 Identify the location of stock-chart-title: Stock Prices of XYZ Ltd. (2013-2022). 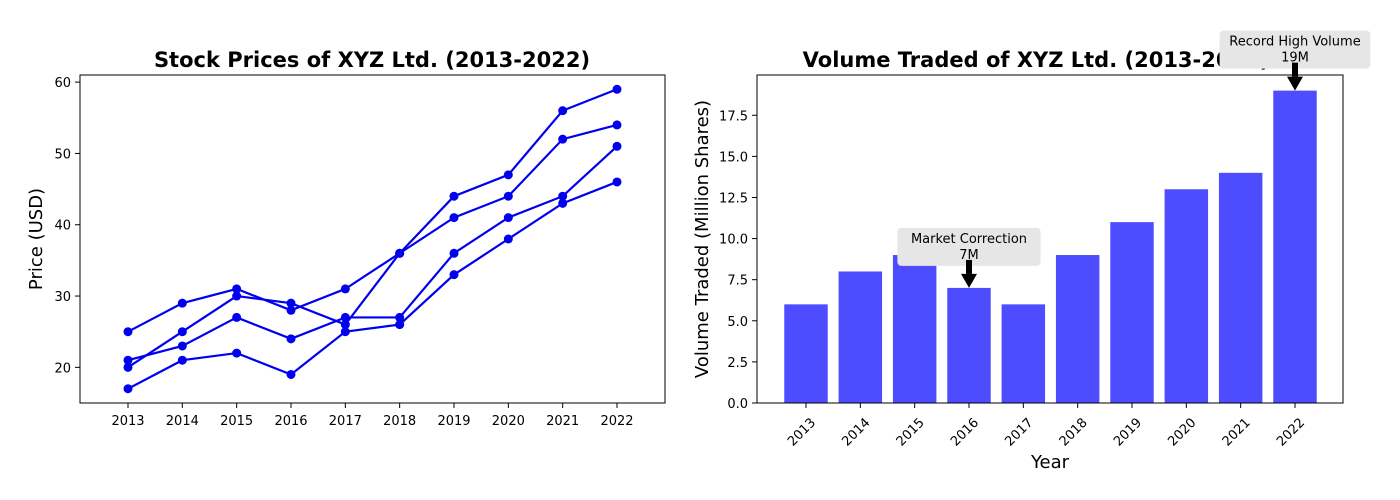
(372, 60).